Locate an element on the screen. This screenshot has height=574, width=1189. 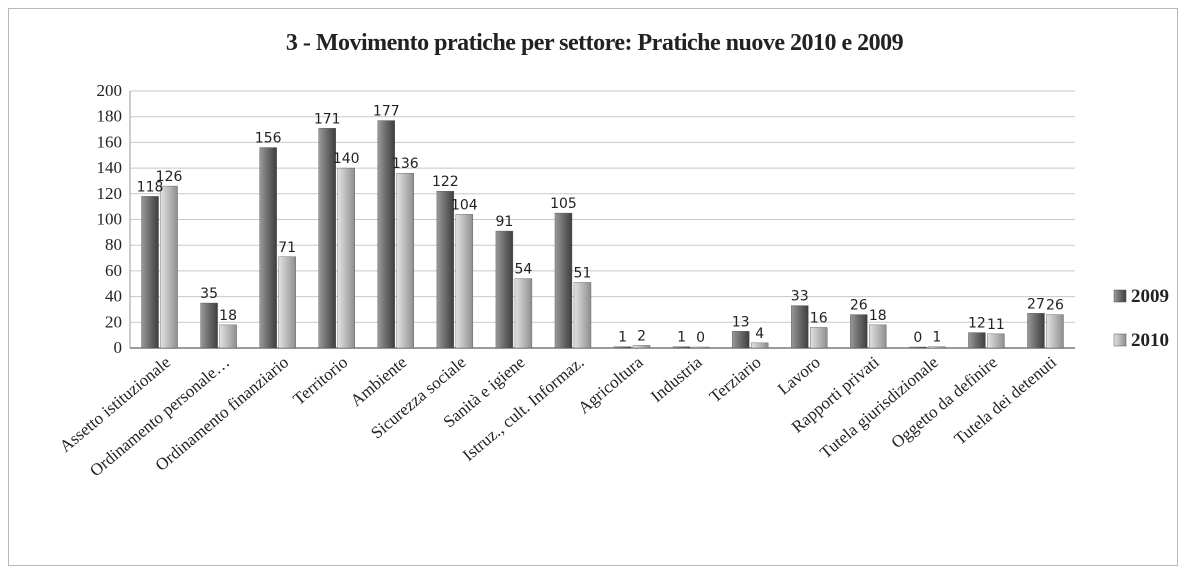
legend-swatch-2009 is located at coordinates (1120, 296).